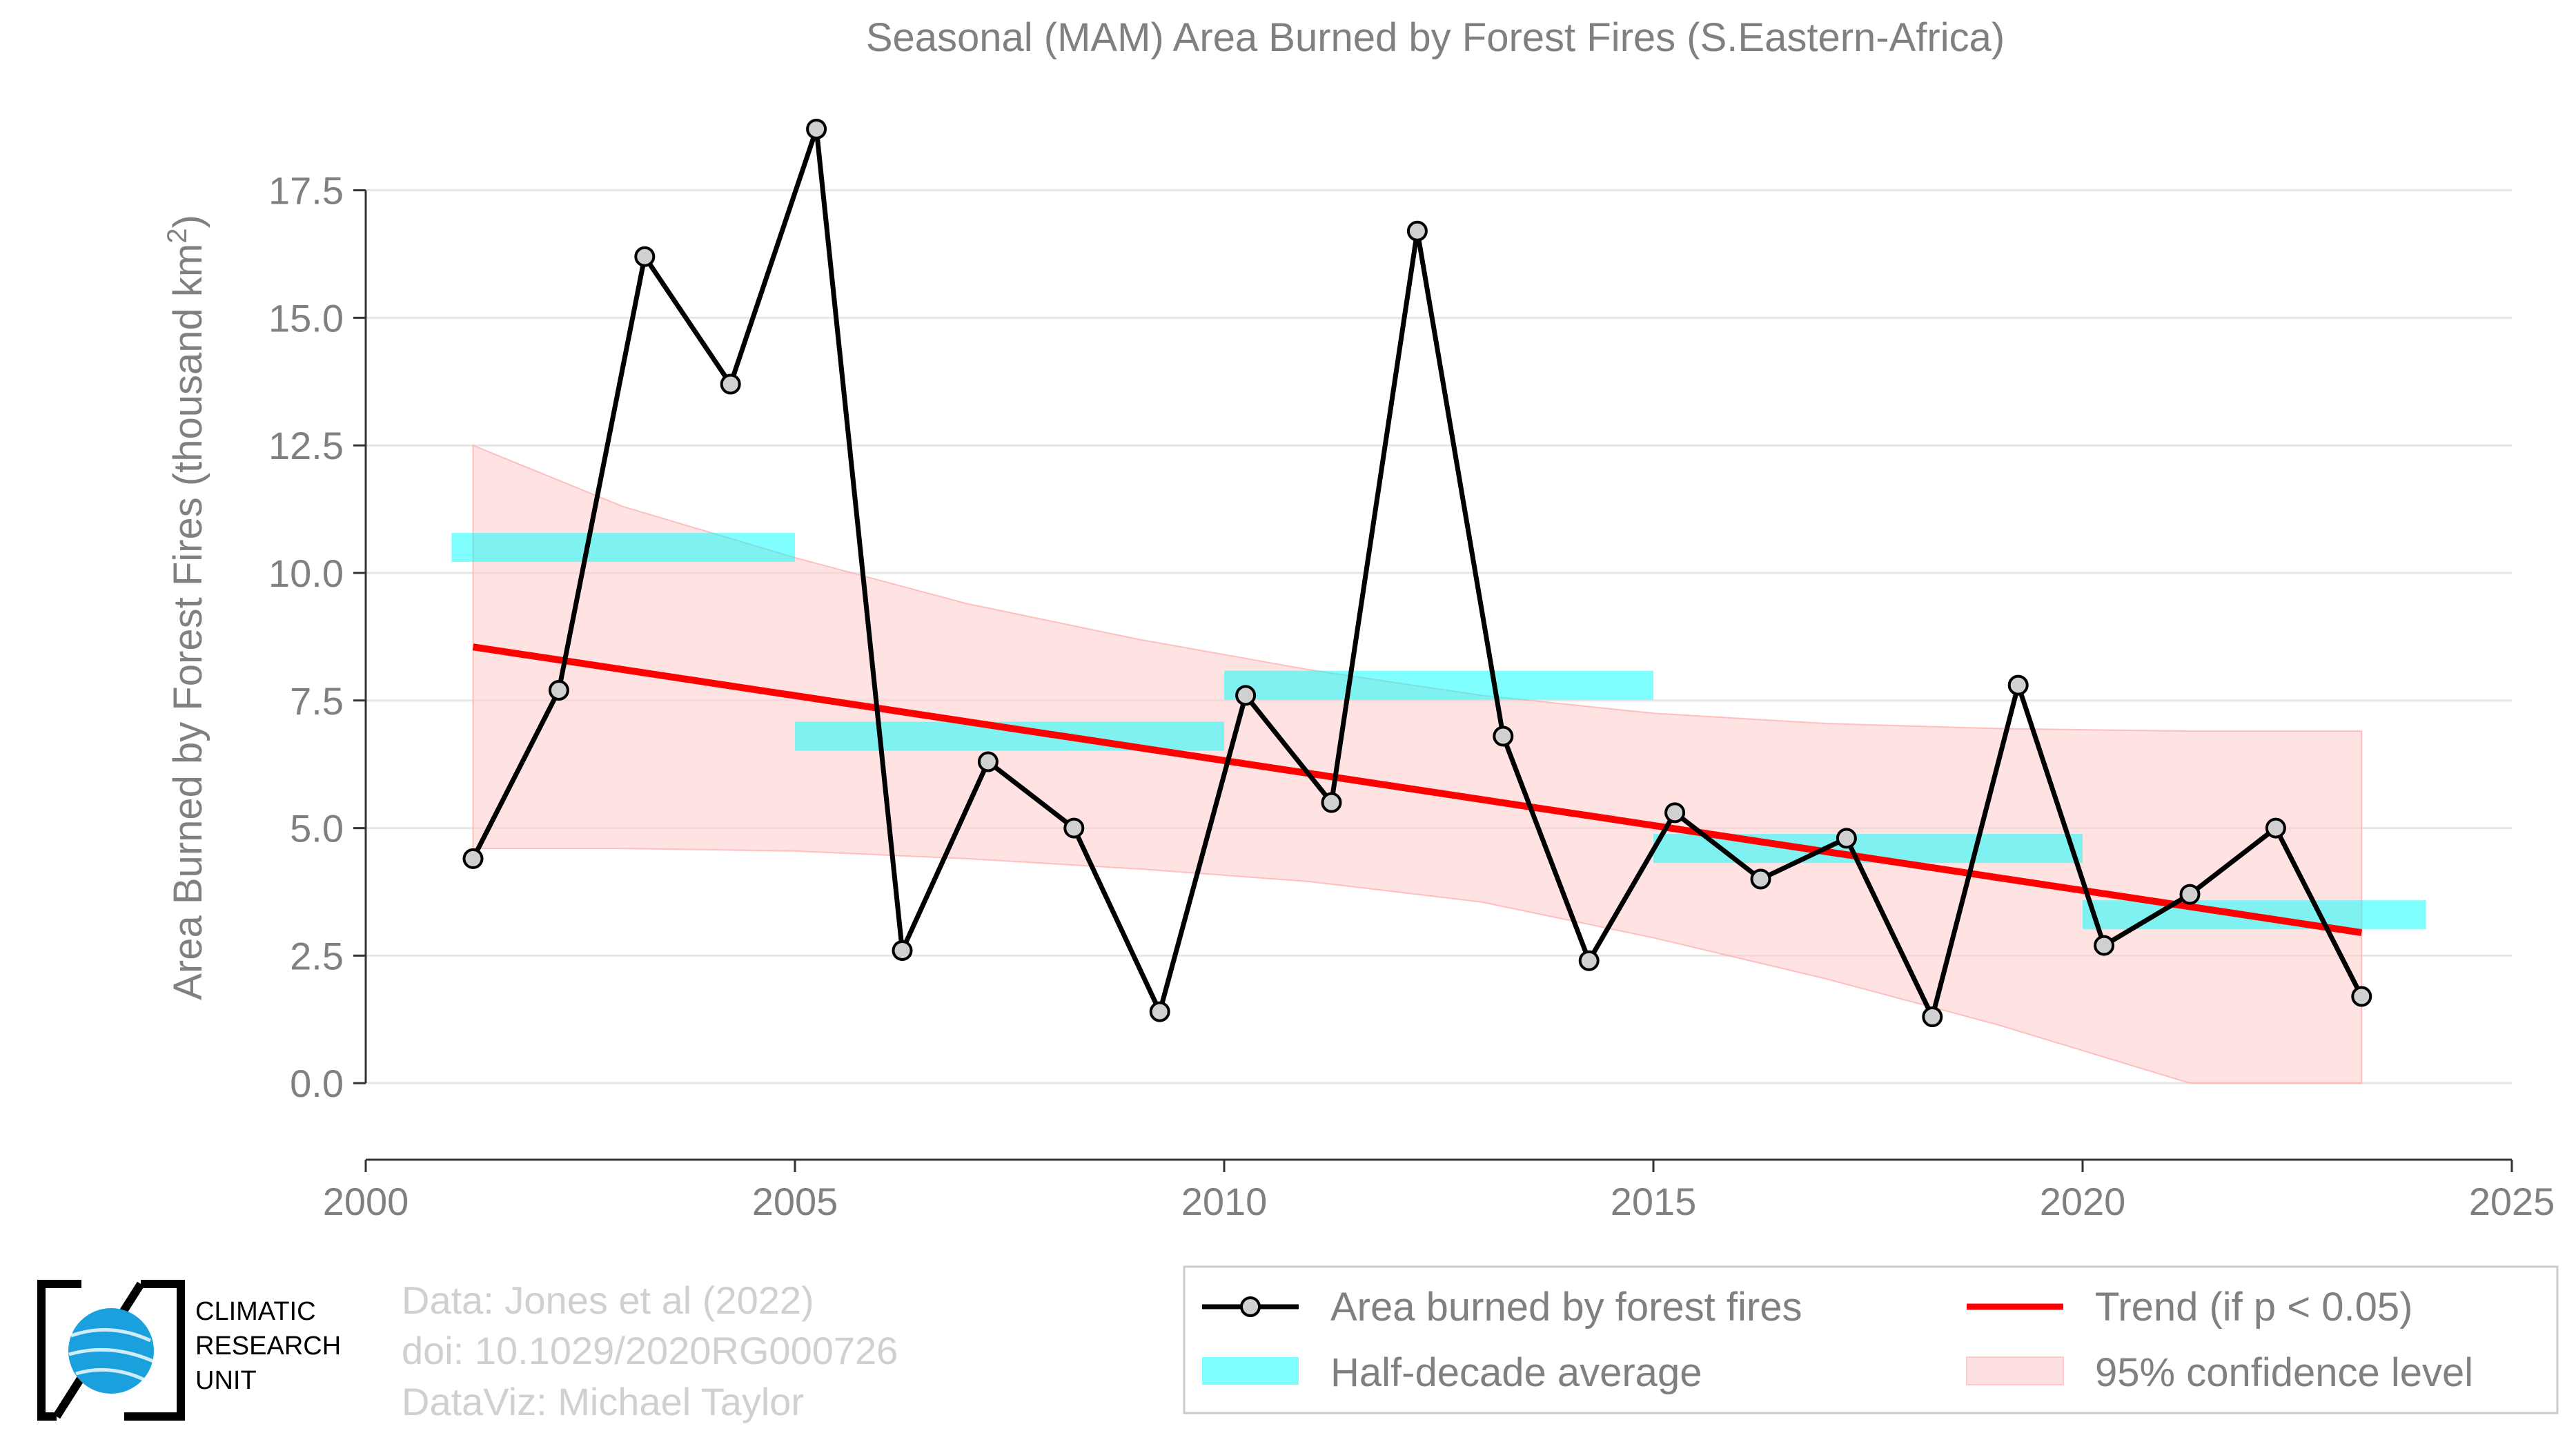 The width and height of the screenshot is (2576, 1451). I want to click on logo-bracket-right, so click(154, 1350).